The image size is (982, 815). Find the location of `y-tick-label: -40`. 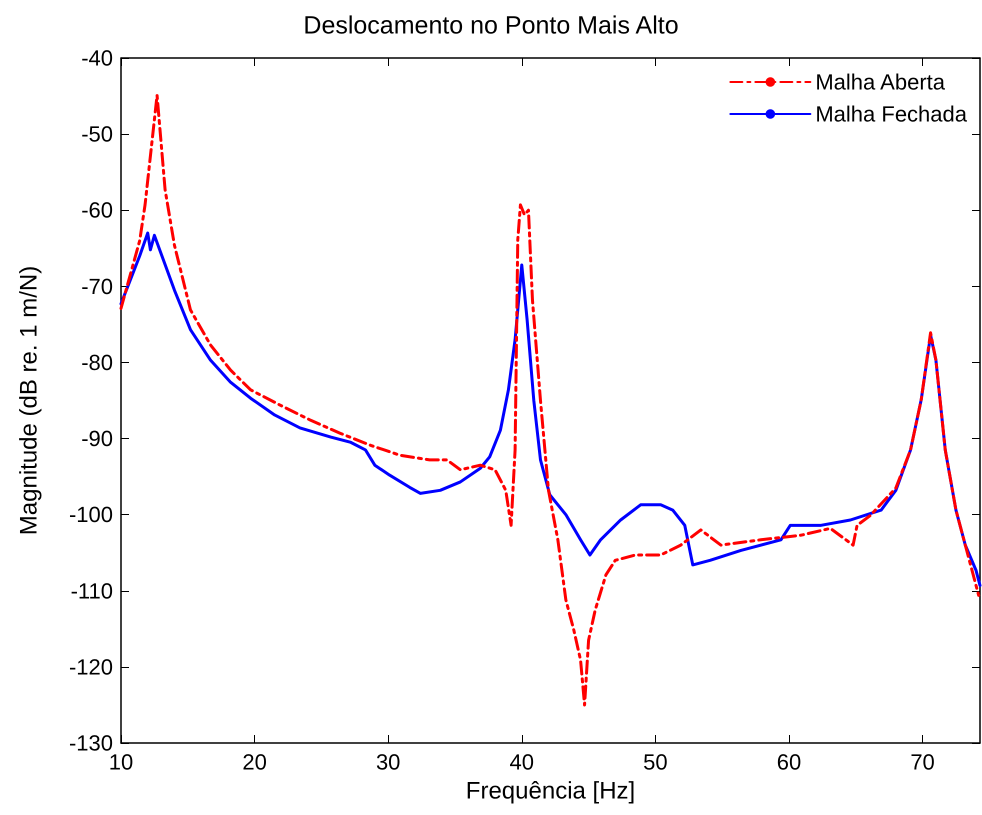

y-tick-label: -40 is located at coordinates (97, 58).